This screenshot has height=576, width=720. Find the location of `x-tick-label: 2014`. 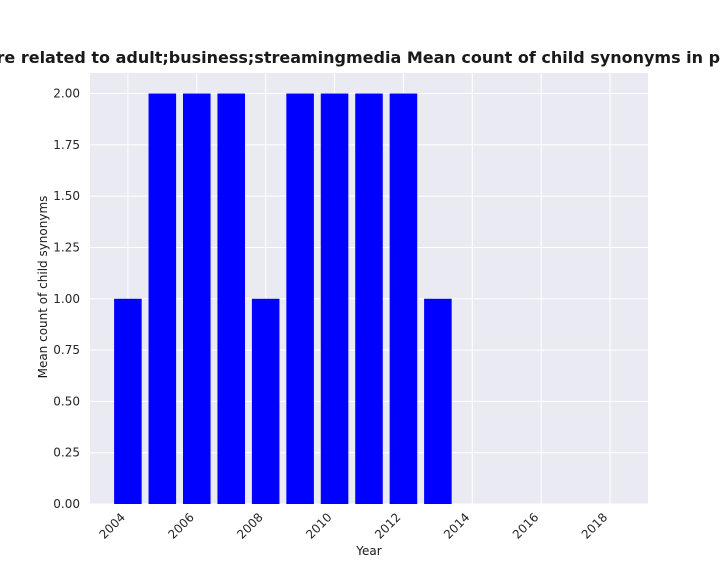

x-tick-label: 2014 is located at coordinates (456, 525).